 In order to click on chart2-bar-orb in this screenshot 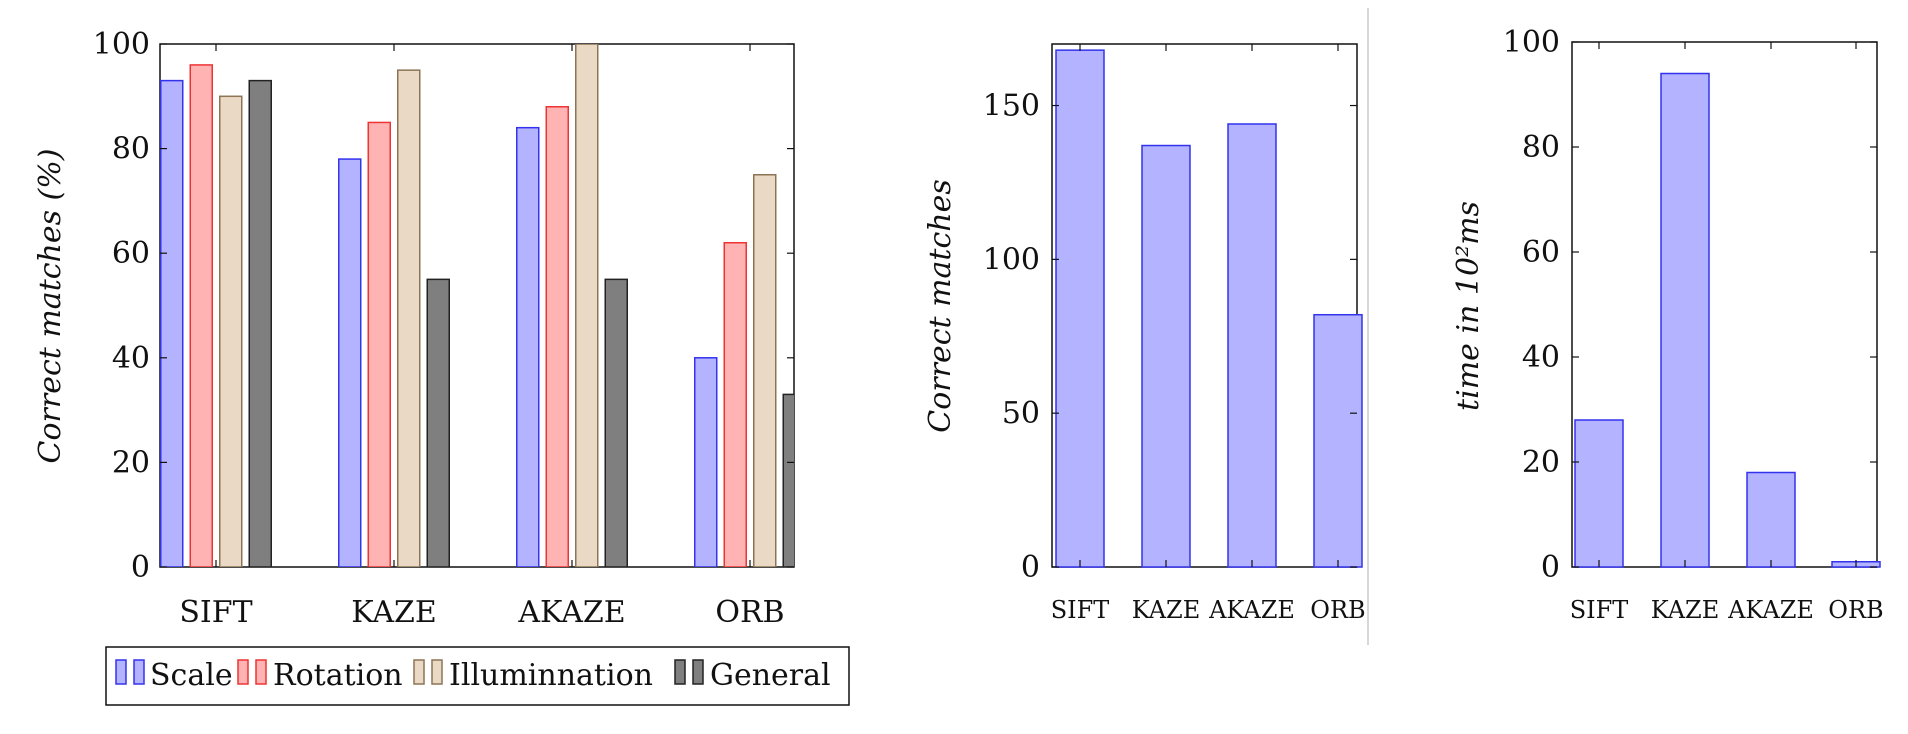, I will do `click(1338, 440)`.